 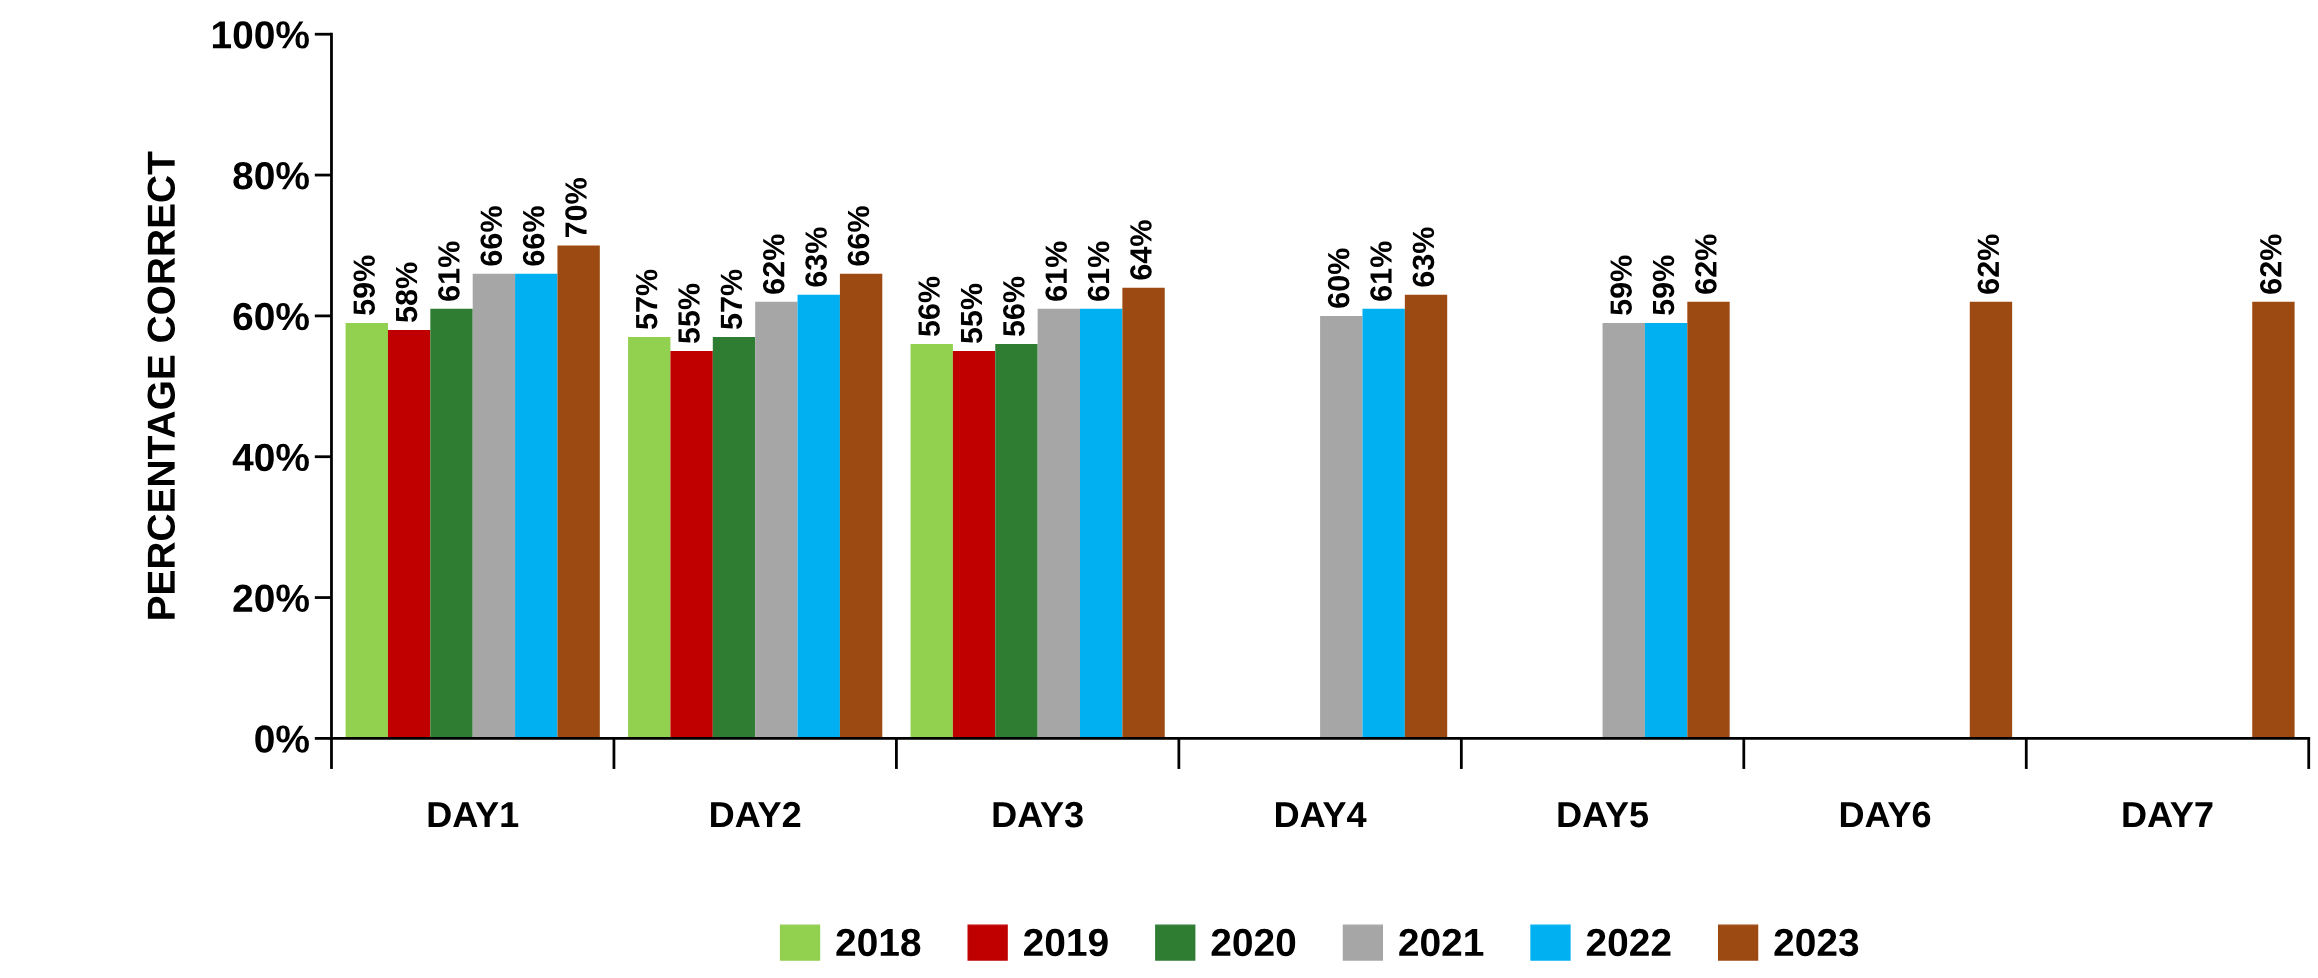 I want to click on data-label: 64%, so click(x=1141, y=250).